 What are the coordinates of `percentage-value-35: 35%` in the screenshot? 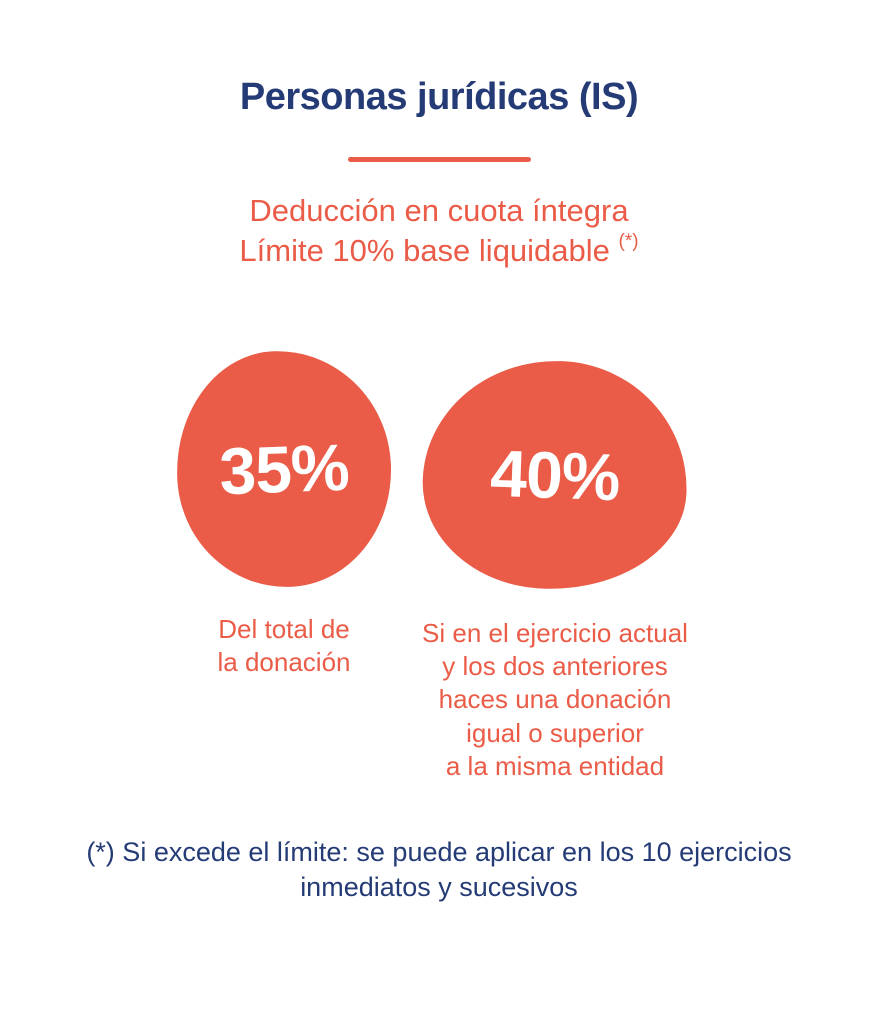 It's located at (284, 469).